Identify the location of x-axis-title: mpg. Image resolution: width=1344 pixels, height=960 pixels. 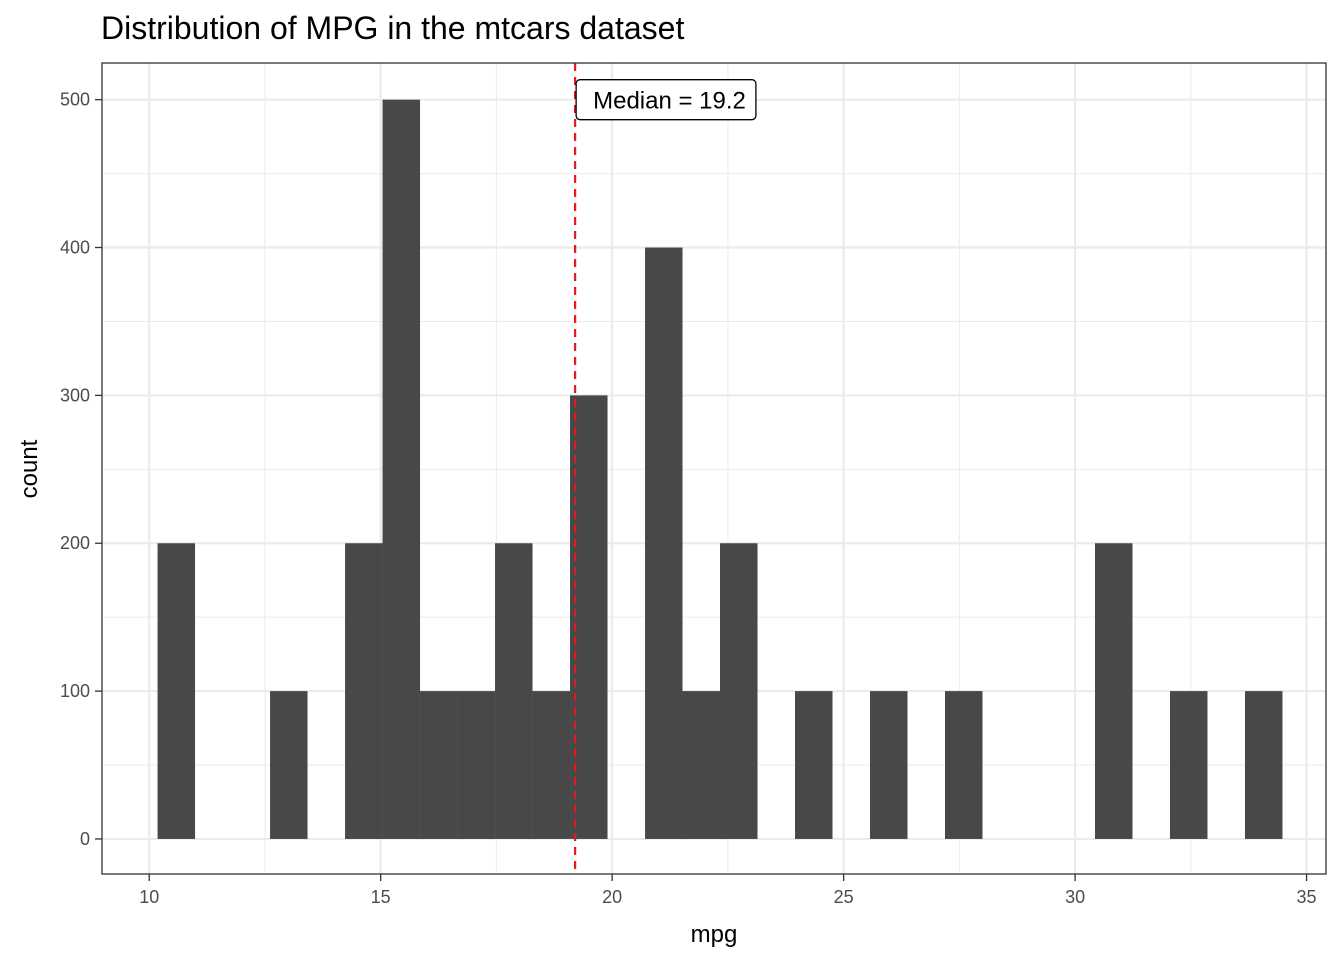
(714, 934).